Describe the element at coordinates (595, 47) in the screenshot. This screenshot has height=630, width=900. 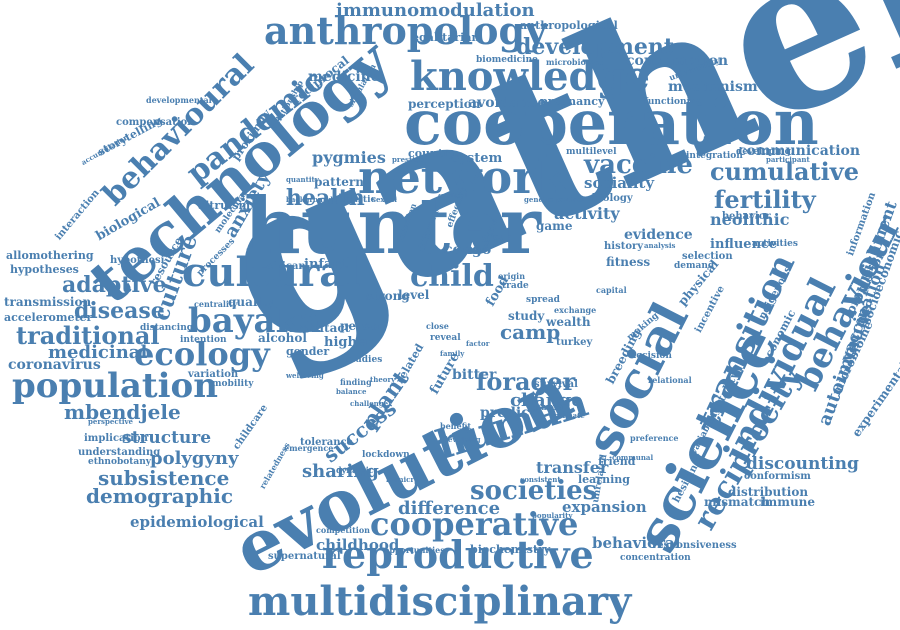
I see `word: development` at that location.